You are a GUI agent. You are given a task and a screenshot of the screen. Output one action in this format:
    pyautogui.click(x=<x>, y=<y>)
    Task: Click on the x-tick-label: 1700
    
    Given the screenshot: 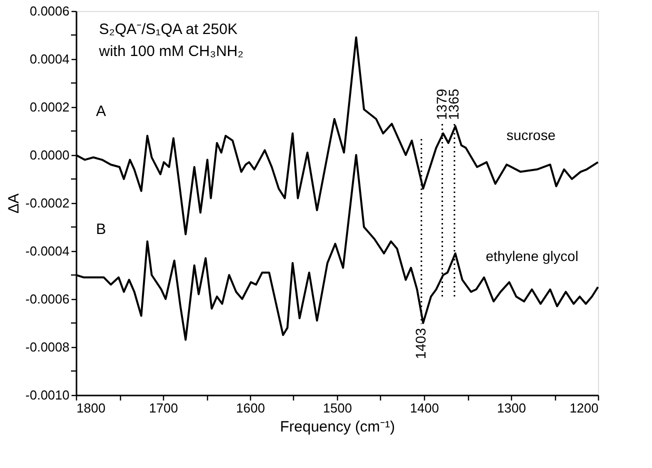 What is the action you would take?
    pyautogui.click(x=163, y=408)
    